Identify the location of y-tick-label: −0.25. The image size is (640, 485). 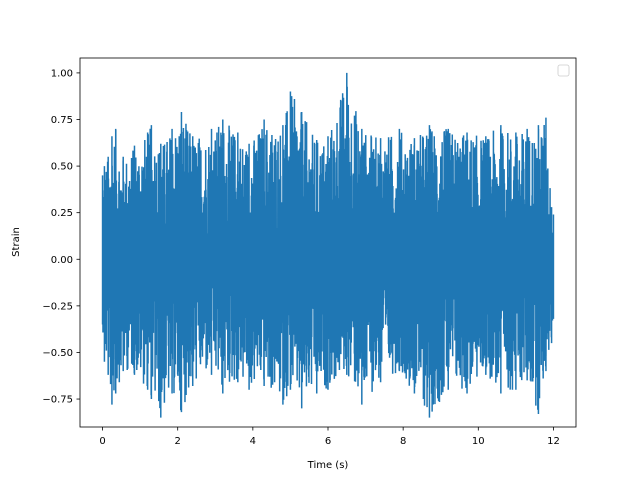
(57, 306).